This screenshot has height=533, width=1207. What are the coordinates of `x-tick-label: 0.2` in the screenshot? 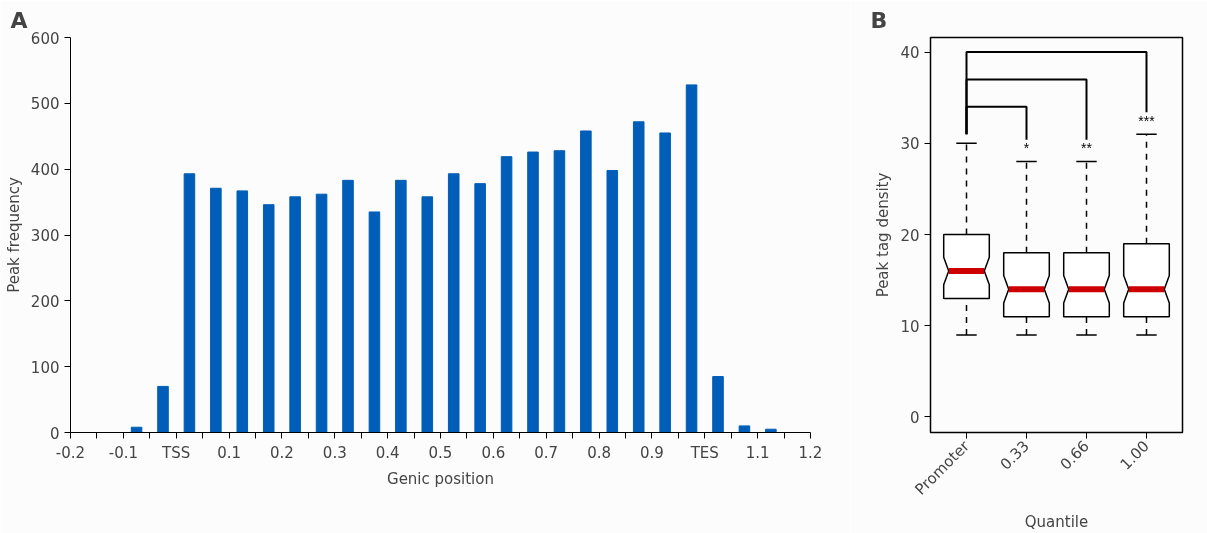 It's located at (282, 452).